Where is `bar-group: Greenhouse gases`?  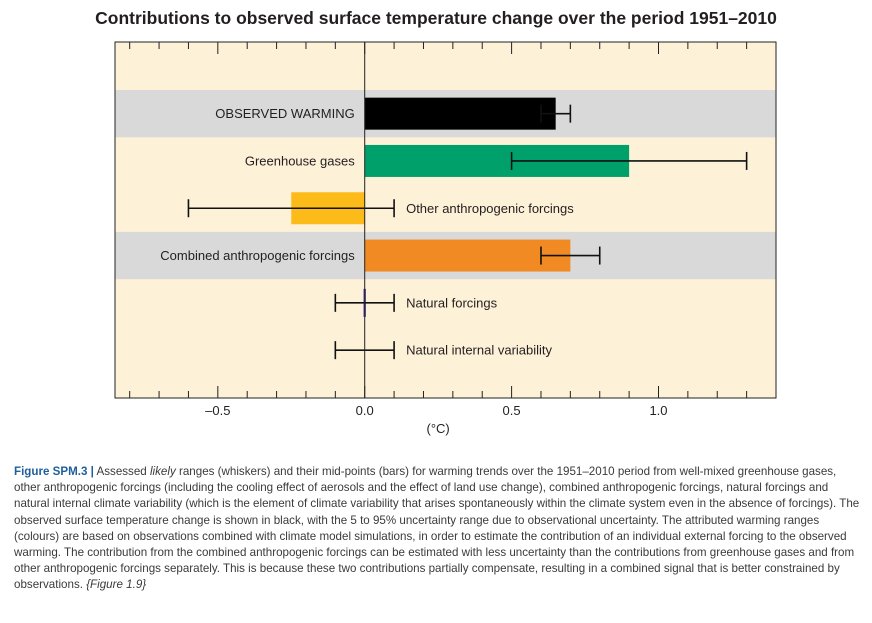 bar-group: Greenhouse gases is located at coordinates (496, 160).